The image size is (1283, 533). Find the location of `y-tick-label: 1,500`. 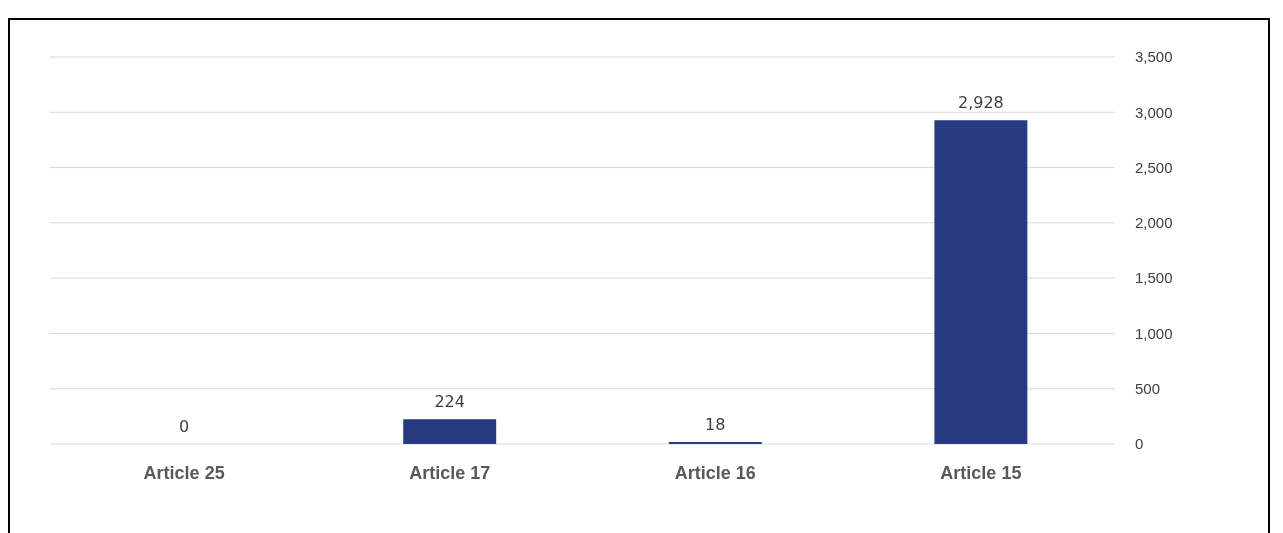

y-tick-label: 1,500 is located at coordinates (1154, 278).